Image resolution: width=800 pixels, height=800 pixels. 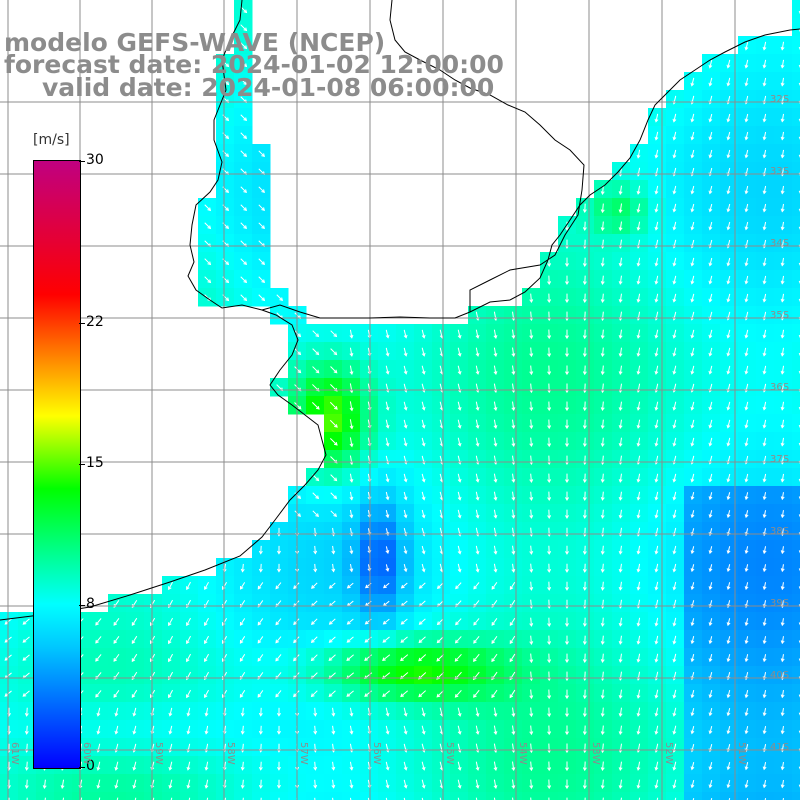 What do you see at coordinates (90, 766) in the screenshot?
I see `colorbar-tick-label: 0` at bounding box center [90, 766].